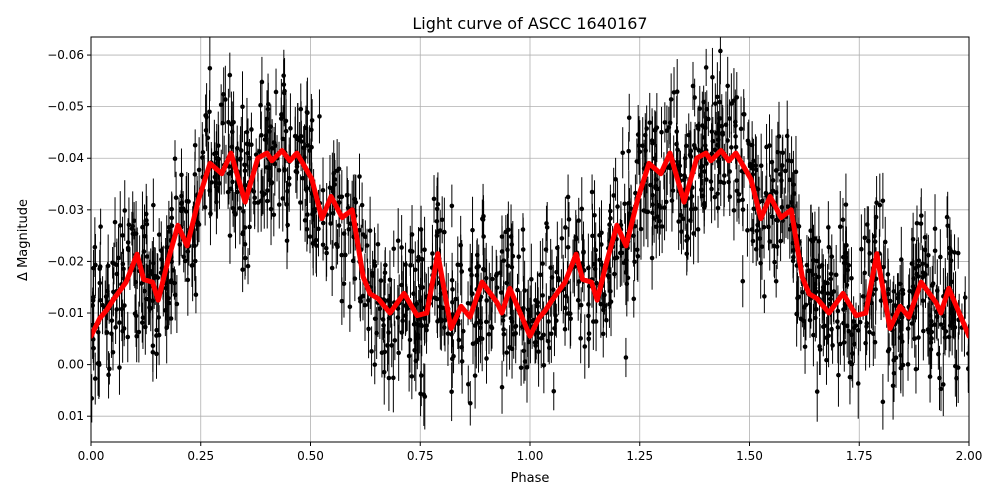 This screenshot has height=504, width=1000. I want to click on x-tick-label: 0.75, so click(420, 456).